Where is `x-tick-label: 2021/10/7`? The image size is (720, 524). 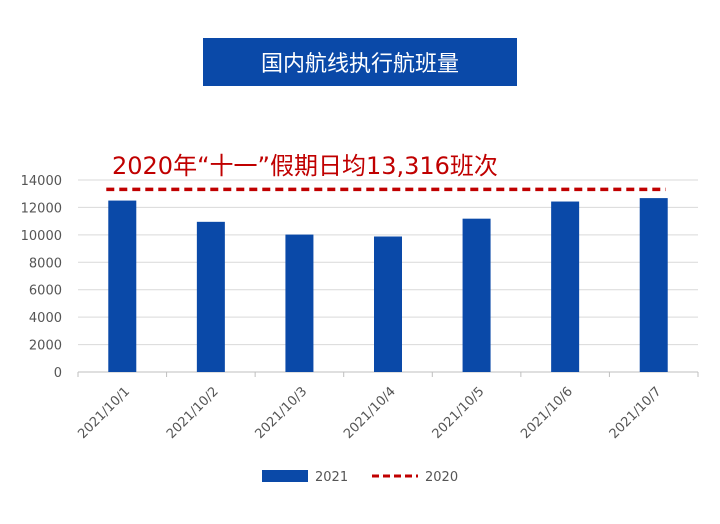 x-tick-label: 2021/10/7 is located at coordinates (636, 413).